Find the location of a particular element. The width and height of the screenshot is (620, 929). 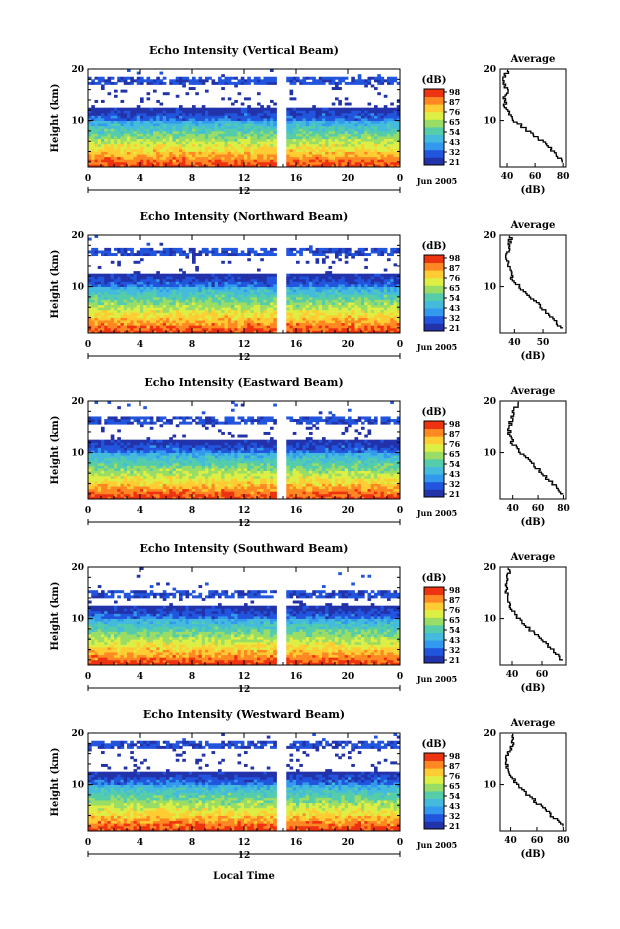

date-label: Jun 2005 is located at coordinates (436, 181).